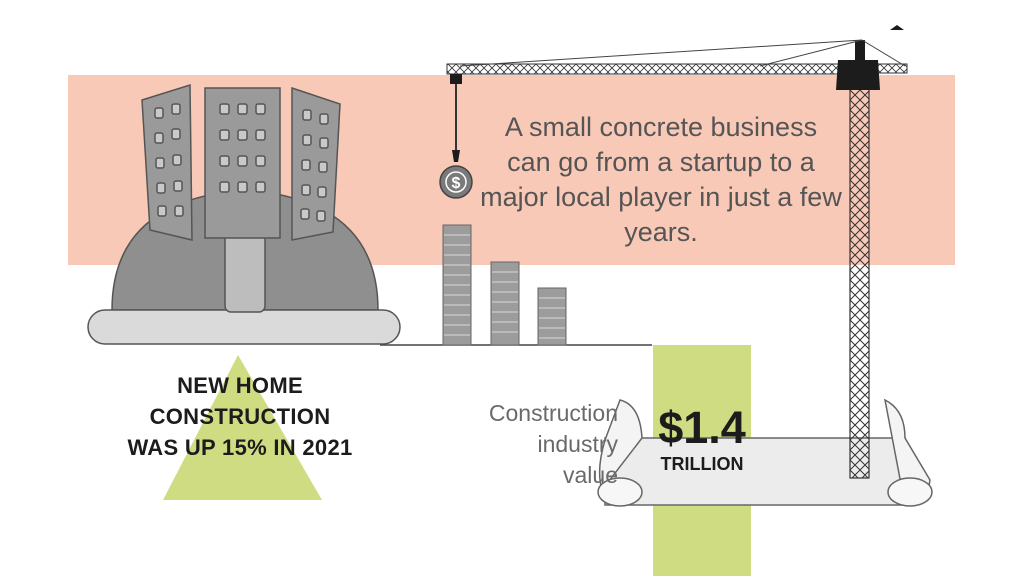 Image resolution: width=1024 pixels, height=576 pixels. I want to click on coin-symbol: $, so click(456, 183).